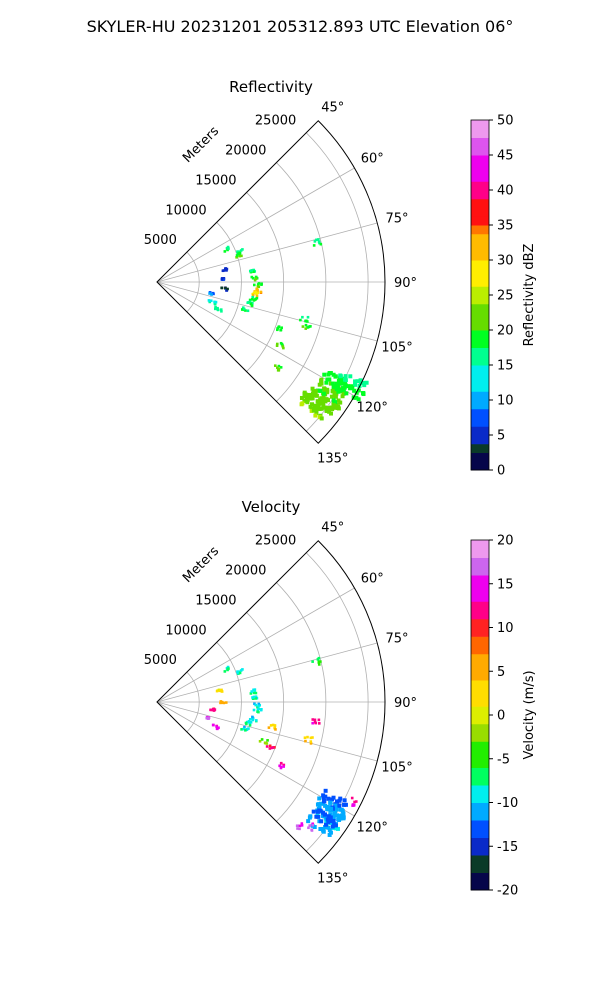 This screenshot has height=1000, width=600. Describe the element at coordinates (505, 584) in the screenshot. I see `colorbar-tick-label: 15` at that location.